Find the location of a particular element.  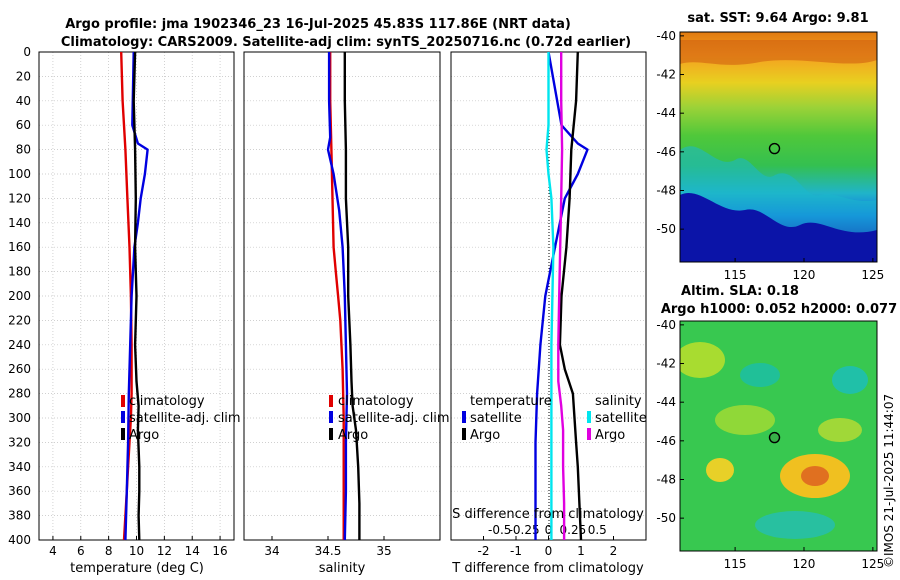

y-tick-label: 320 is located at coordinates (19, 442).